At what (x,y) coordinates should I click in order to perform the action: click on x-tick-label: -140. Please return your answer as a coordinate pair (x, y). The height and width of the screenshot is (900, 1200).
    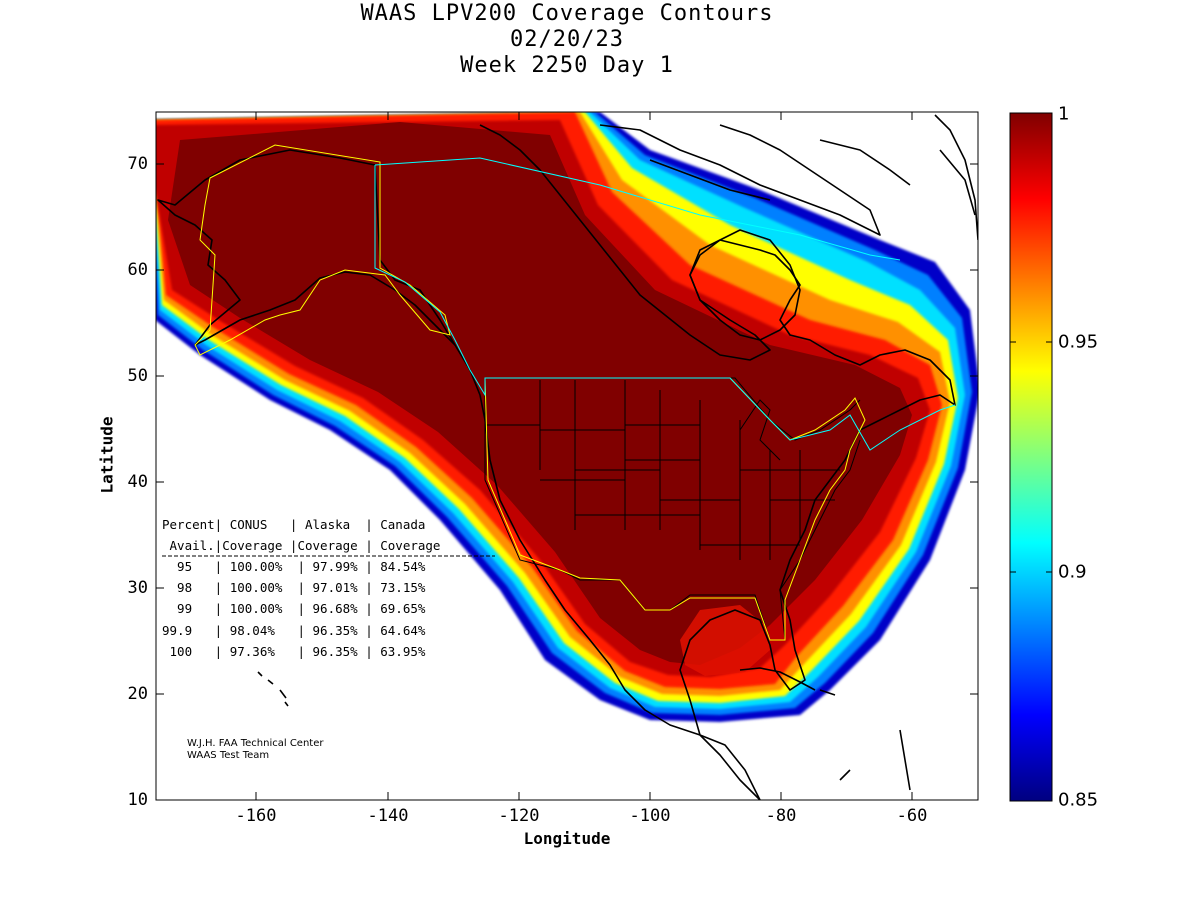
    Looking at the image, I should click on (388, 816).